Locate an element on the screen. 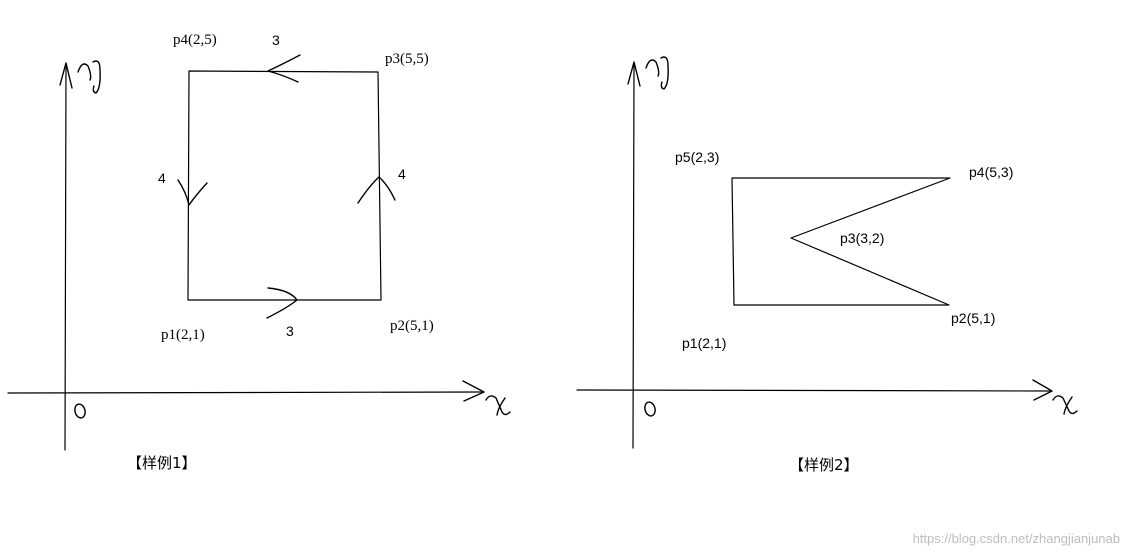 The image size is (1126, 553). diagram-2-point-label-p2: p2(5,1) is located at coordinates (973, 318).